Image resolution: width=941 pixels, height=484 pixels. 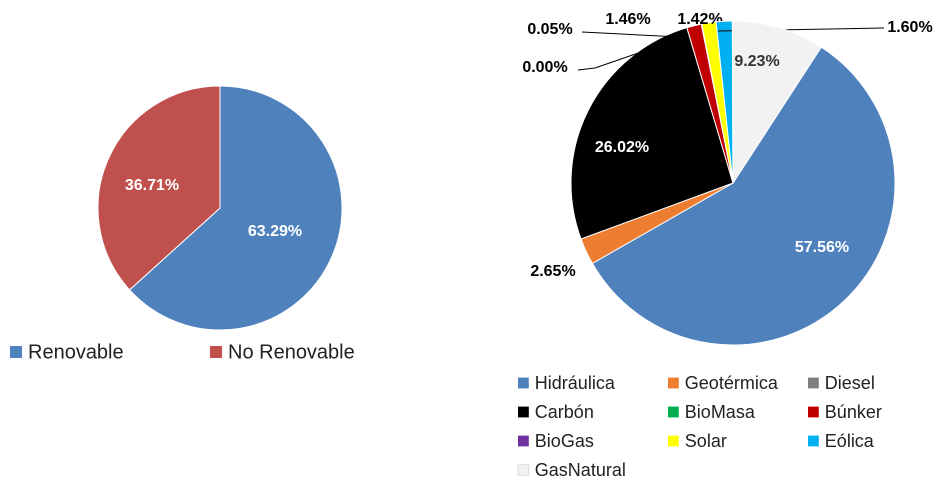 What do you see at coordinates (720, 412) in the screenshot?
I see `legend-label: BioMasa` at bounding box center [720, 412].